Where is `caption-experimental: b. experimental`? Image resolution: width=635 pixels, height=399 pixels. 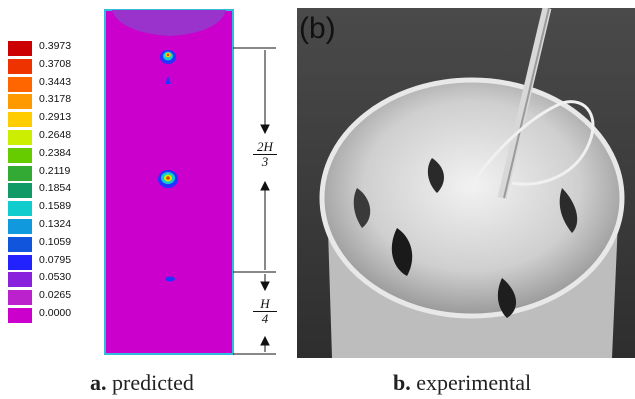 caption-experimental: b. experimental is located at coordinates (462, 383).